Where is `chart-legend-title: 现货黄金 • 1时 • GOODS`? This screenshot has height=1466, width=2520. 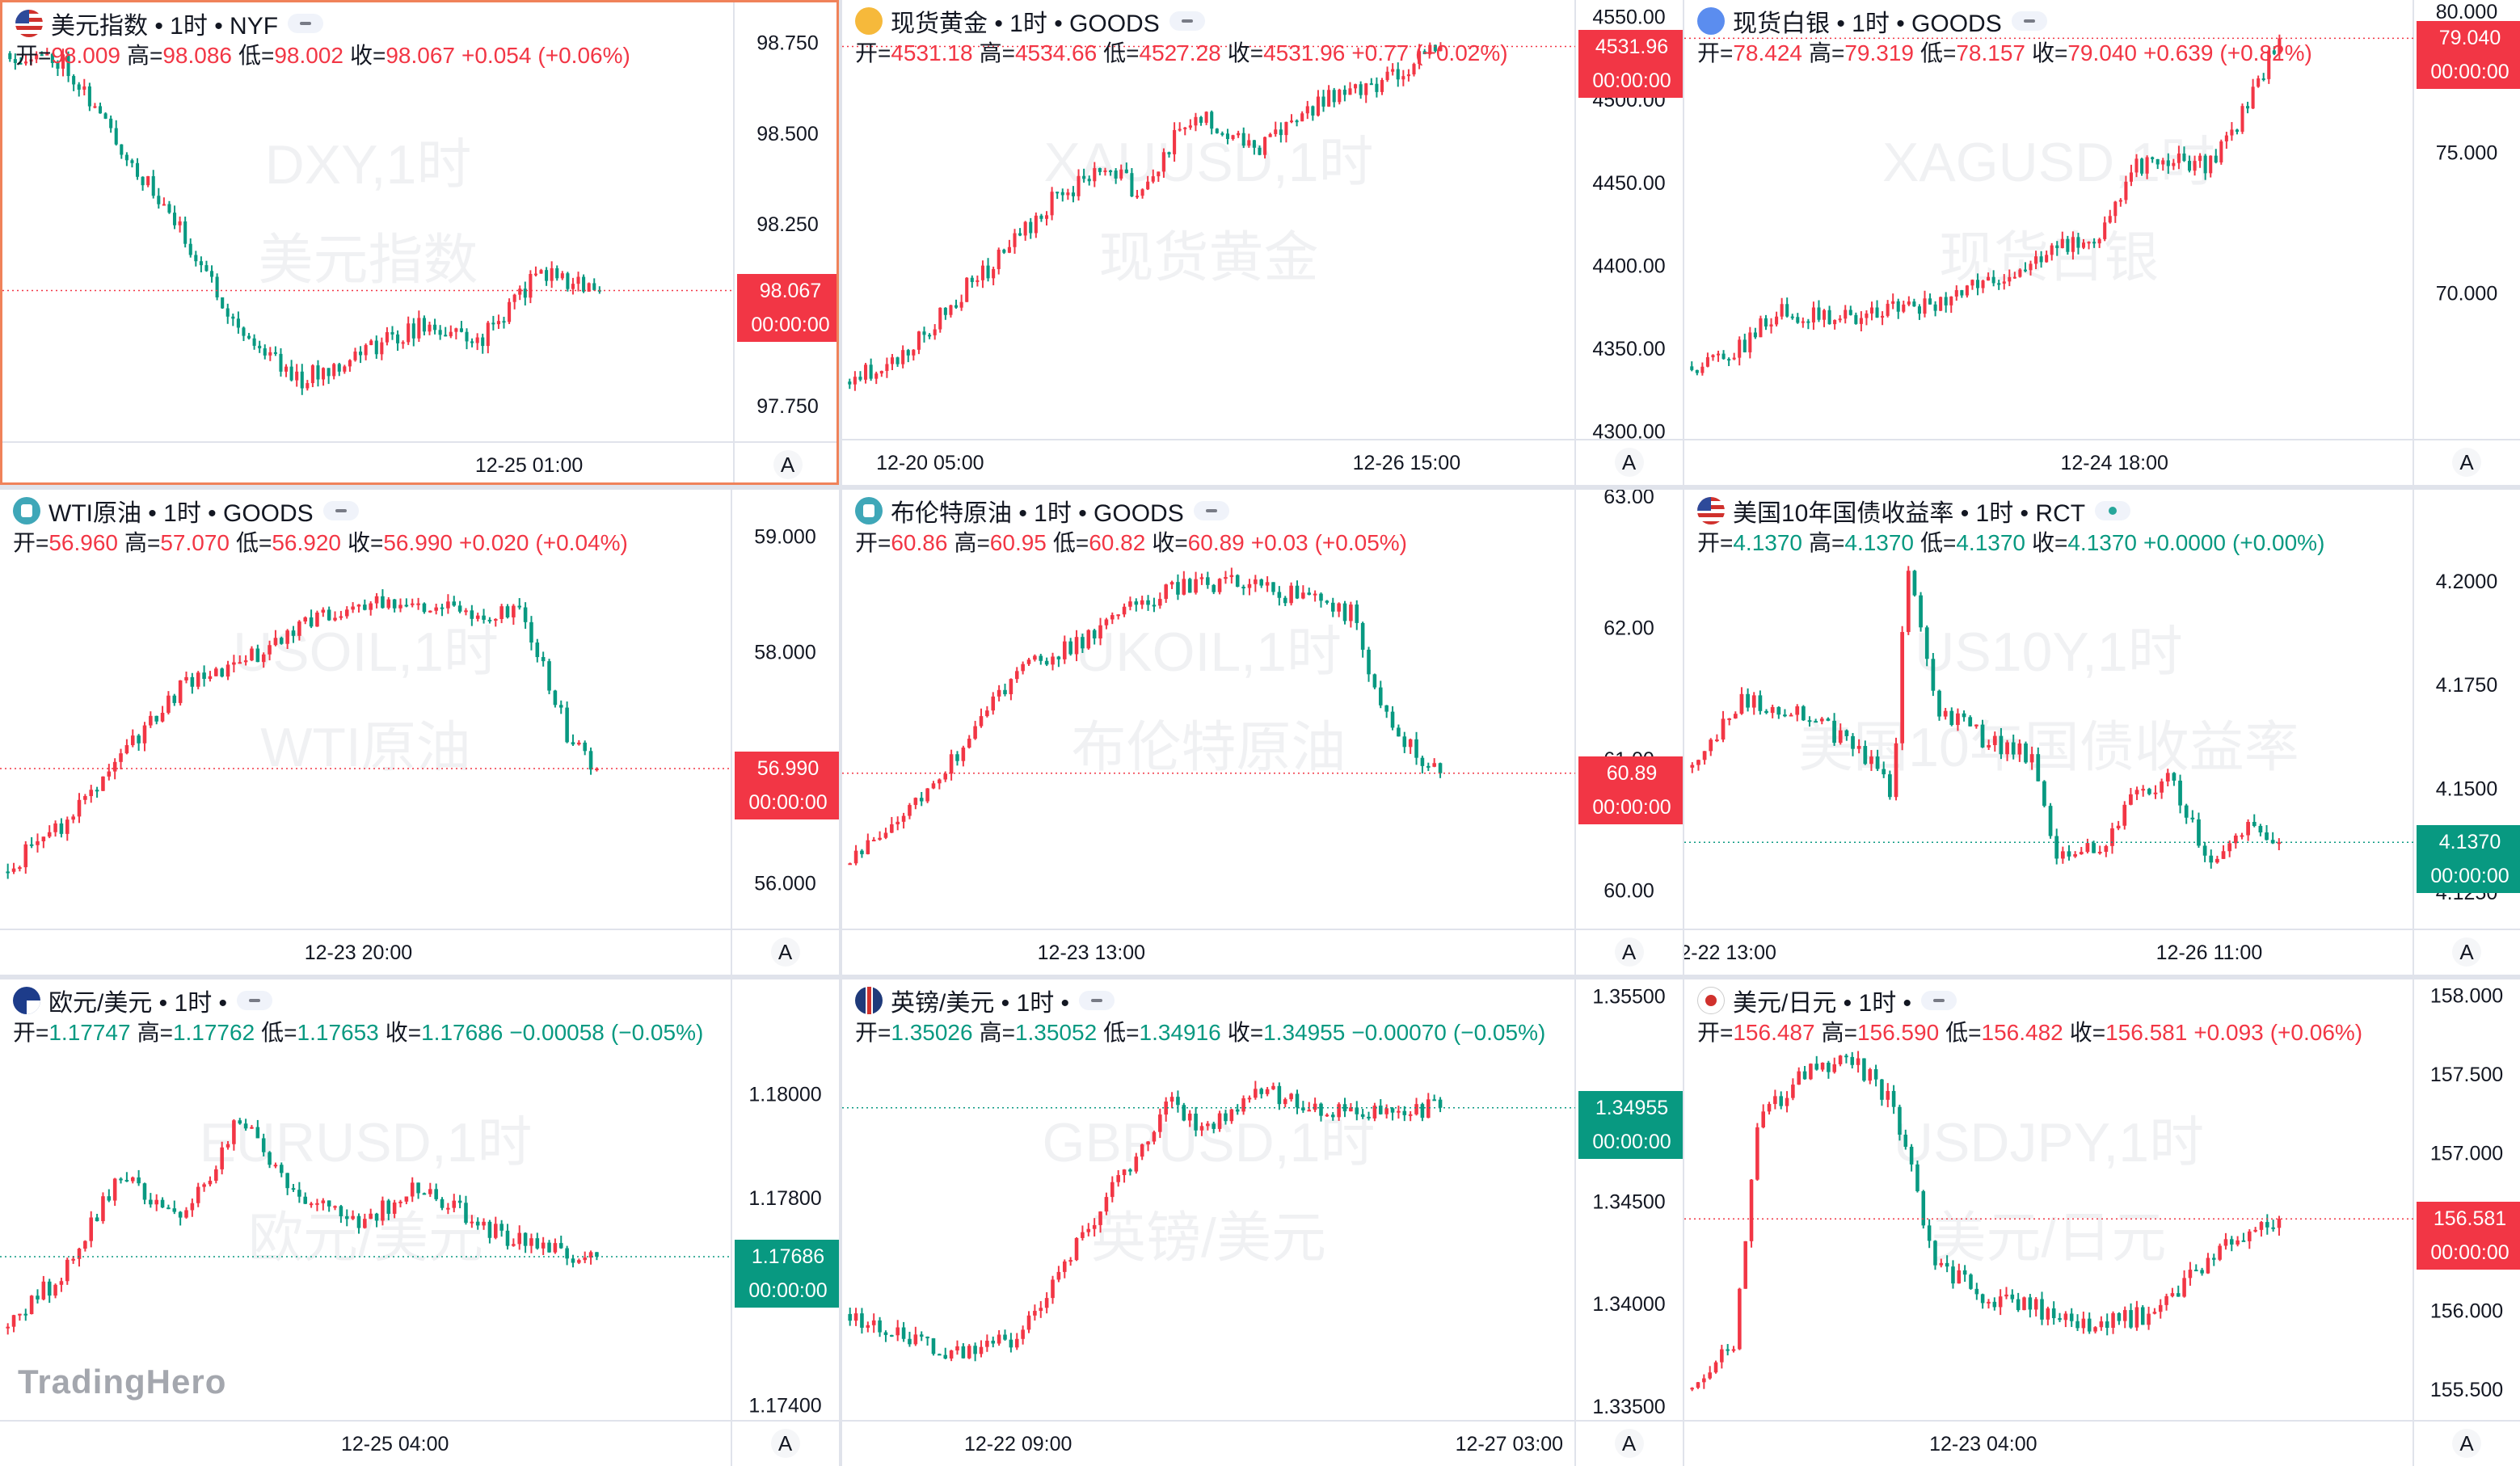
chart-legend-title: 现货黄金 • 1时 • GOODS is located at coordinates (1030, 21).